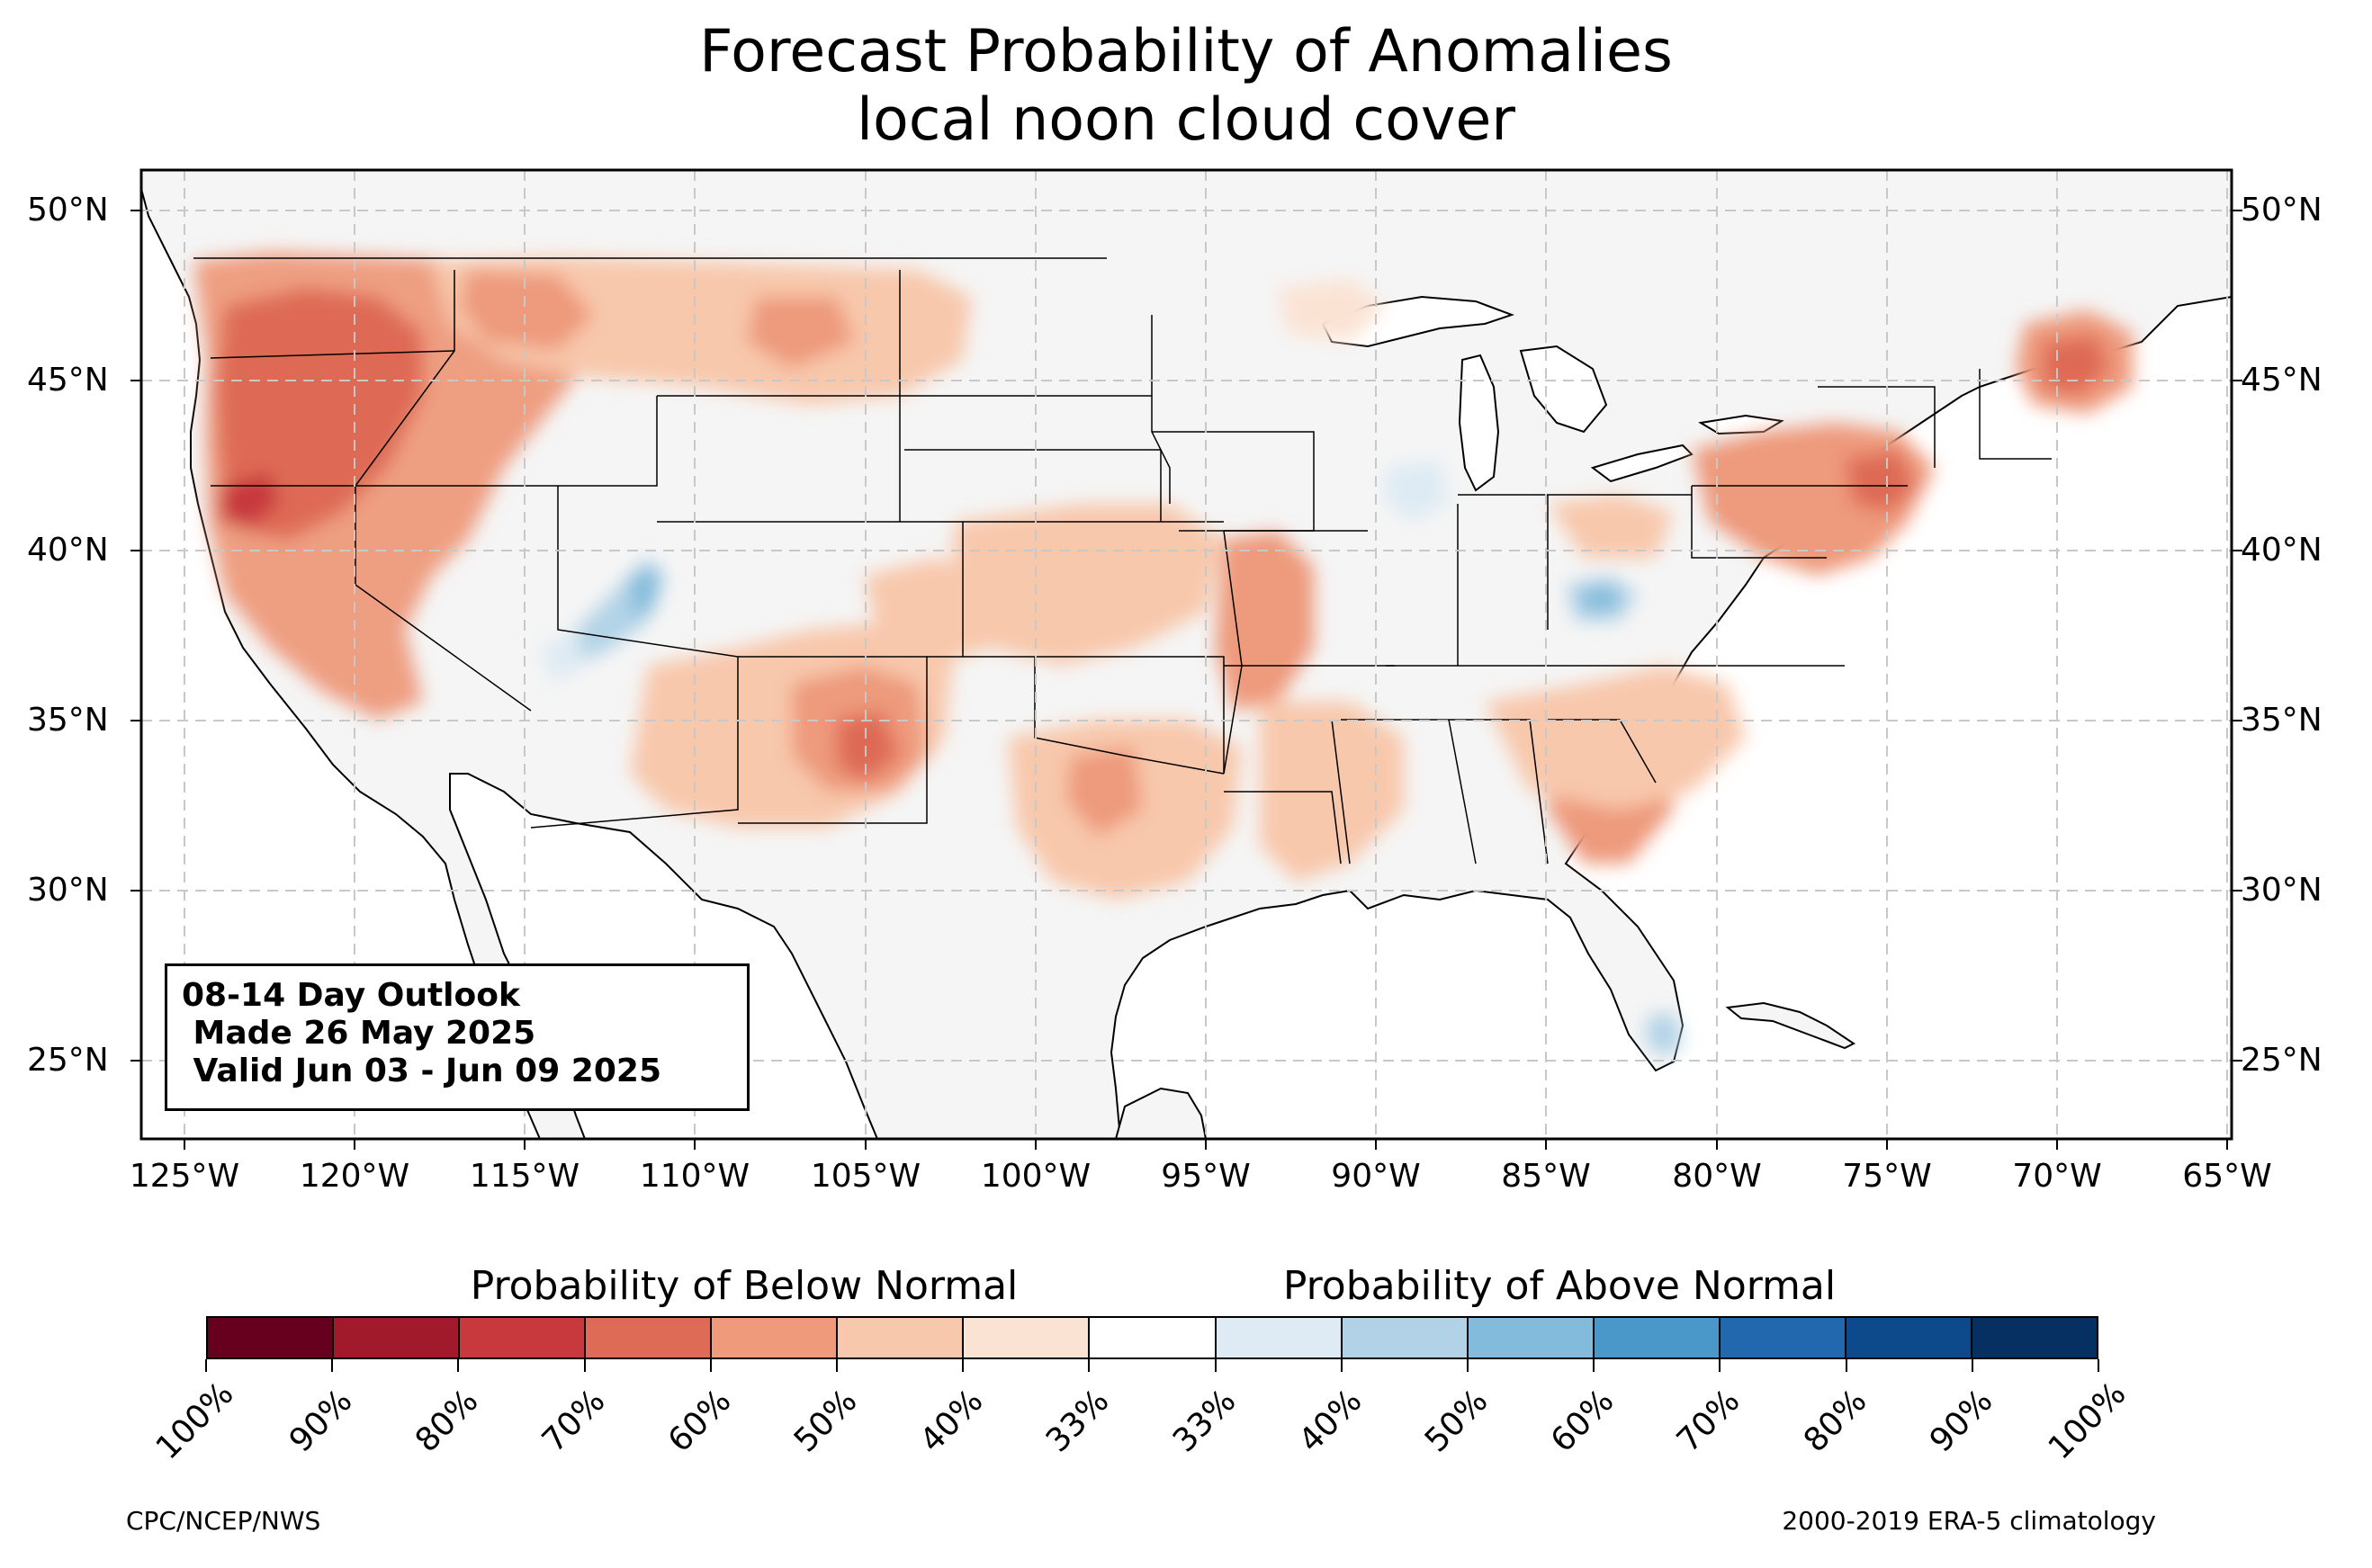 The height and width of the screenshot is (1568, 2372). What do you see at coordinates (68, 720) in the screenshot?
I see `lat-label-35n-left: 35°N` at bounding box center [68, 720].